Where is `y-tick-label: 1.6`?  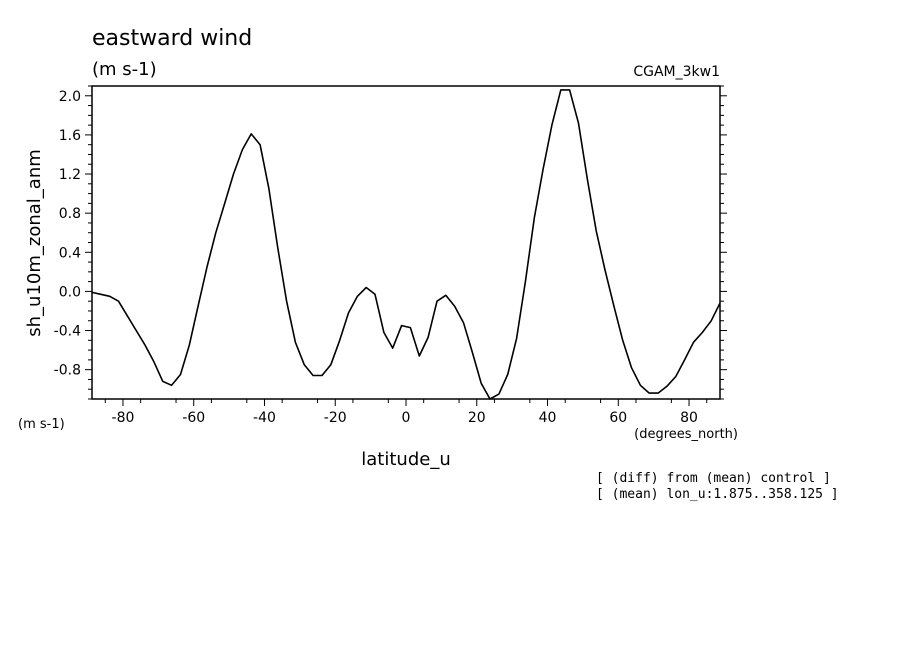 y-tick-label: 1.6 is located at coordinates (70, 136).